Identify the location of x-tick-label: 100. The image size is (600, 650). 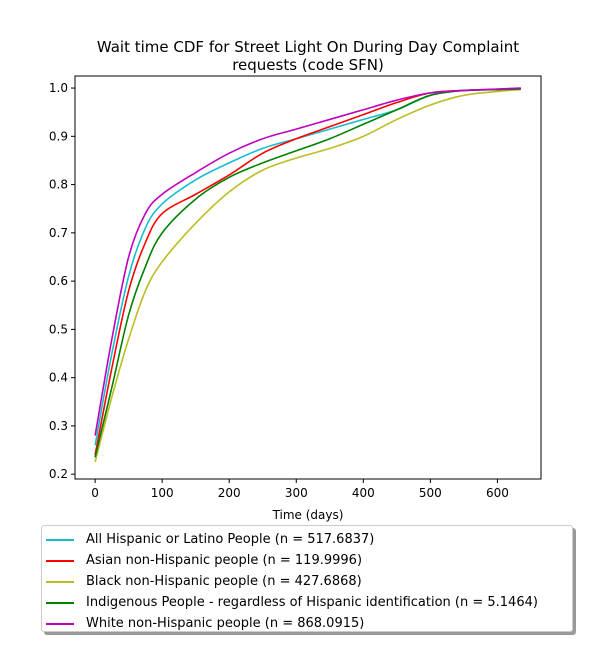
(162, 493).